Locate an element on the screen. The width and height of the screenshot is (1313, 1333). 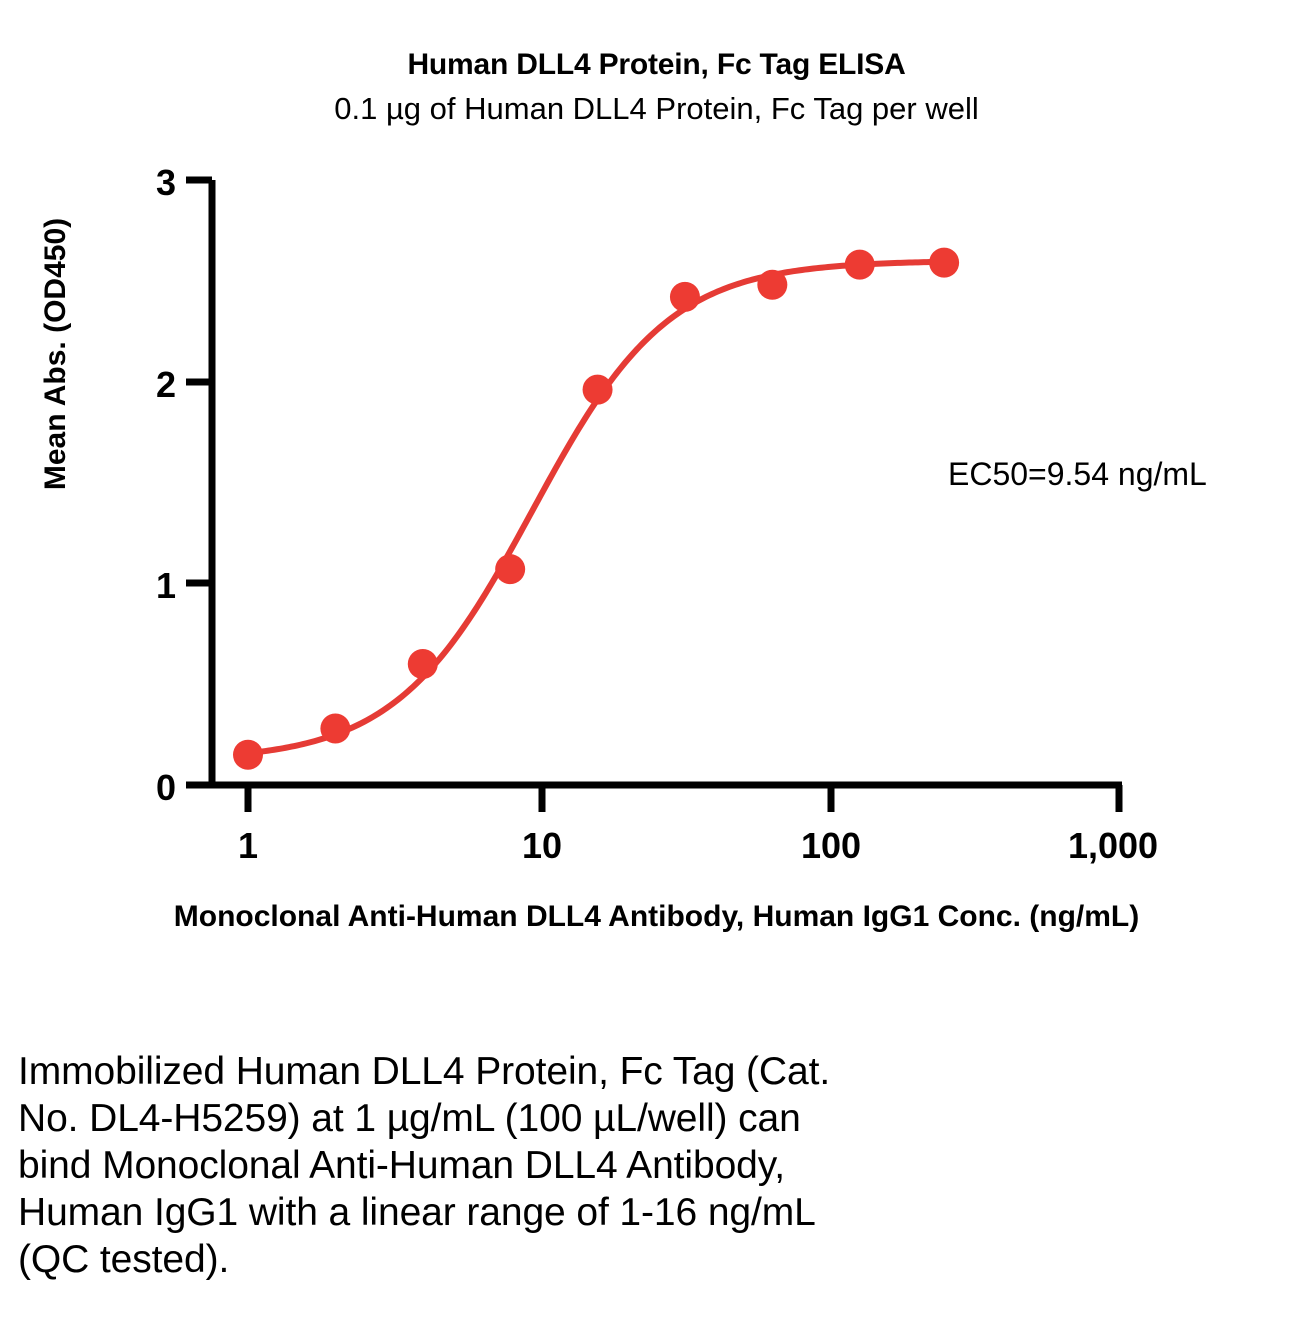
x-tick-label-1: 1 is located at coordinates (248, 845).